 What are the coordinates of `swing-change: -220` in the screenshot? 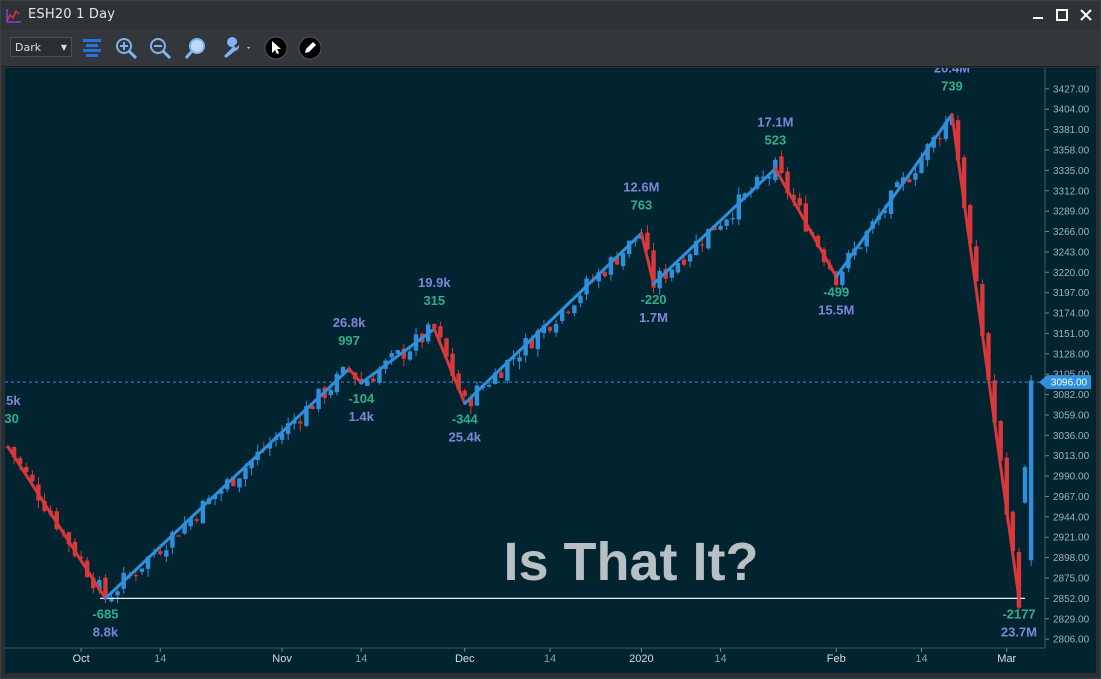 It's located at (654, 299).